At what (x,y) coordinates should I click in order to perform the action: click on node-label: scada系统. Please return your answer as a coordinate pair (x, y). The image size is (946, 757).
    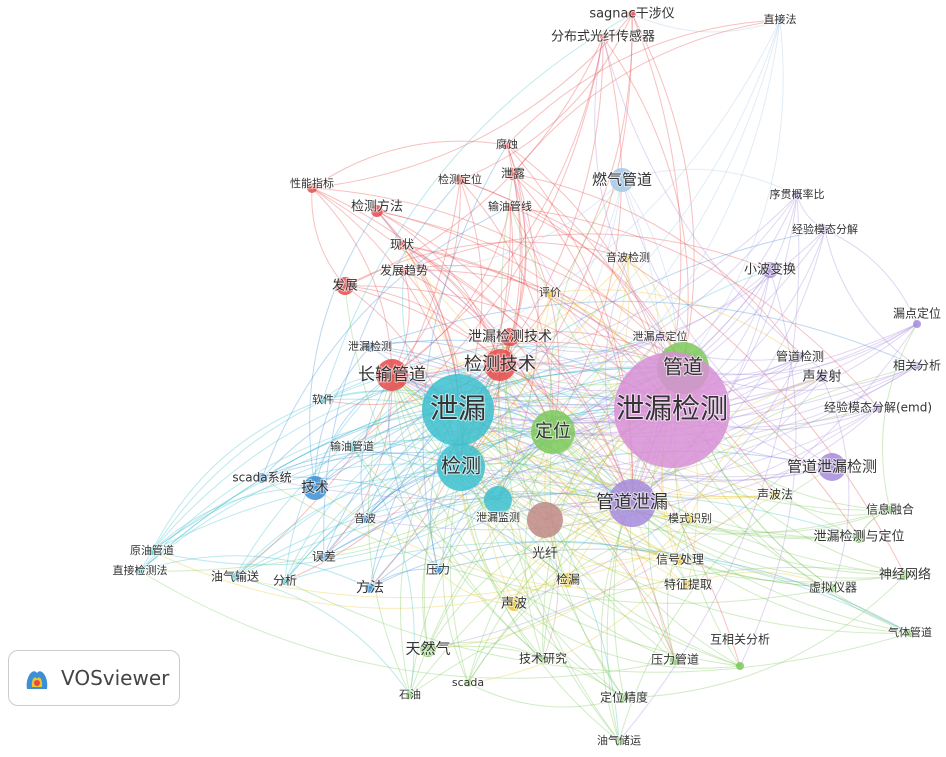
    Looking at the image, I should click on (261, 478).